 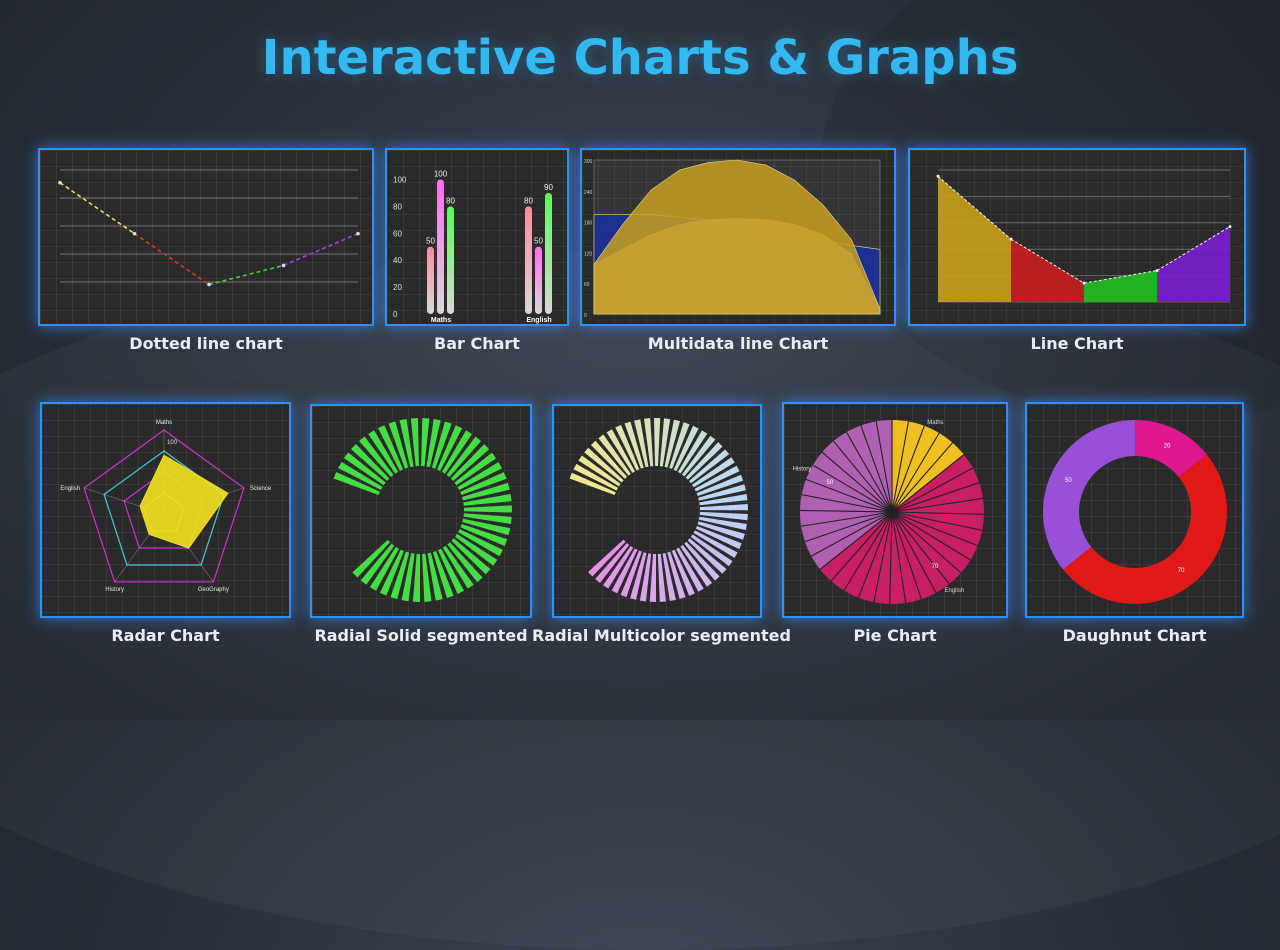 I want to click on dotted-line-chart-panel, so click(x=206, y=237).